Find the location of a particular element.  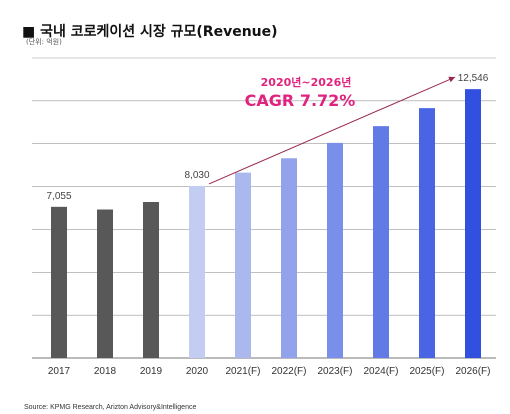

bar-2023(F) is located at coordinates (335, 250).